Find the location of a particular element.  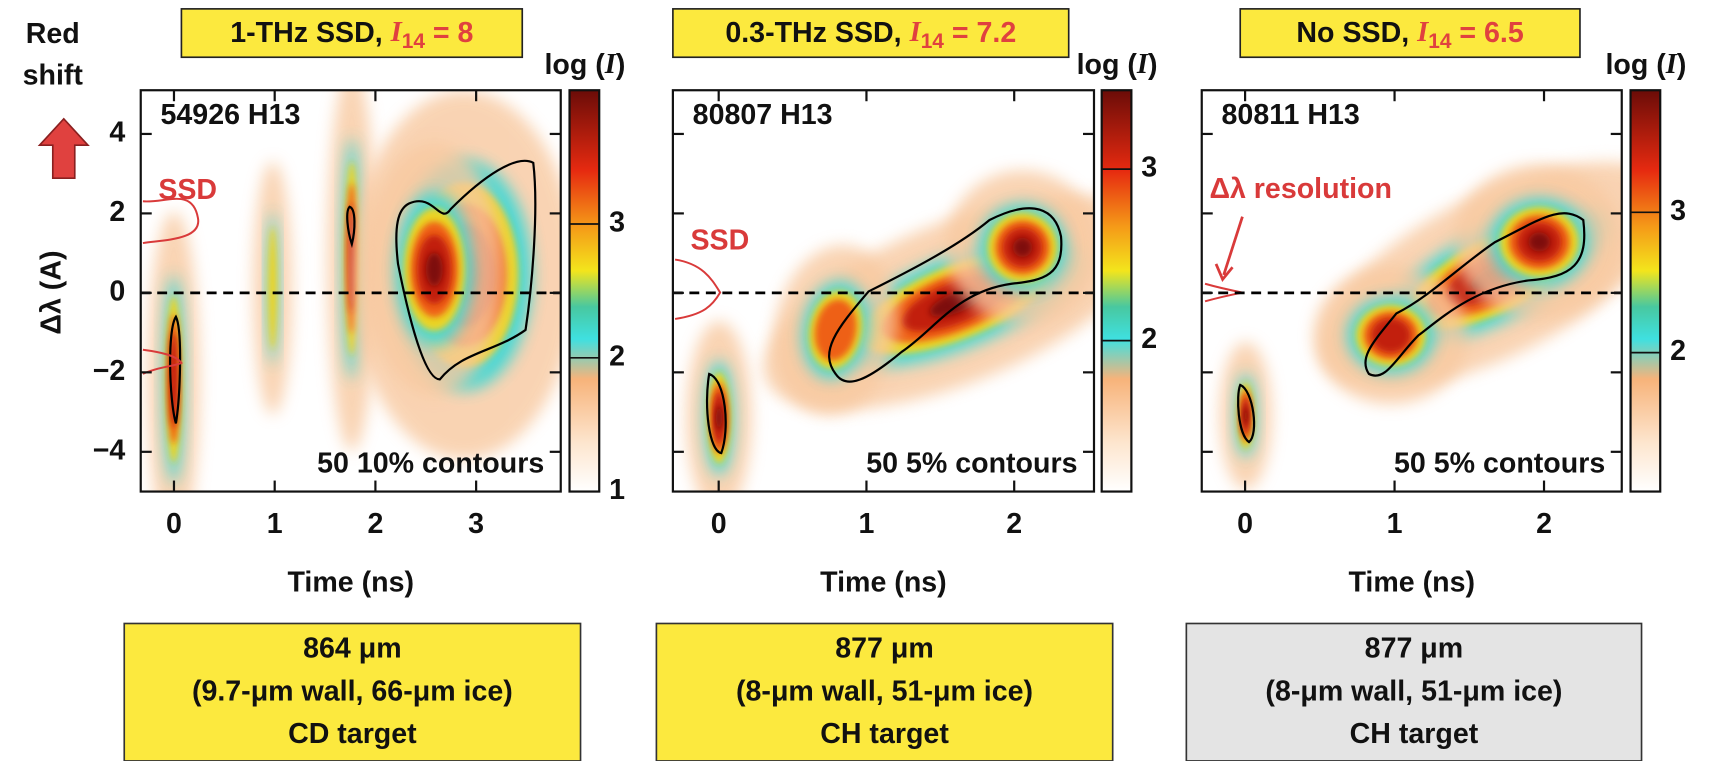

target-line: CD target is located at coordinates (352, 734).